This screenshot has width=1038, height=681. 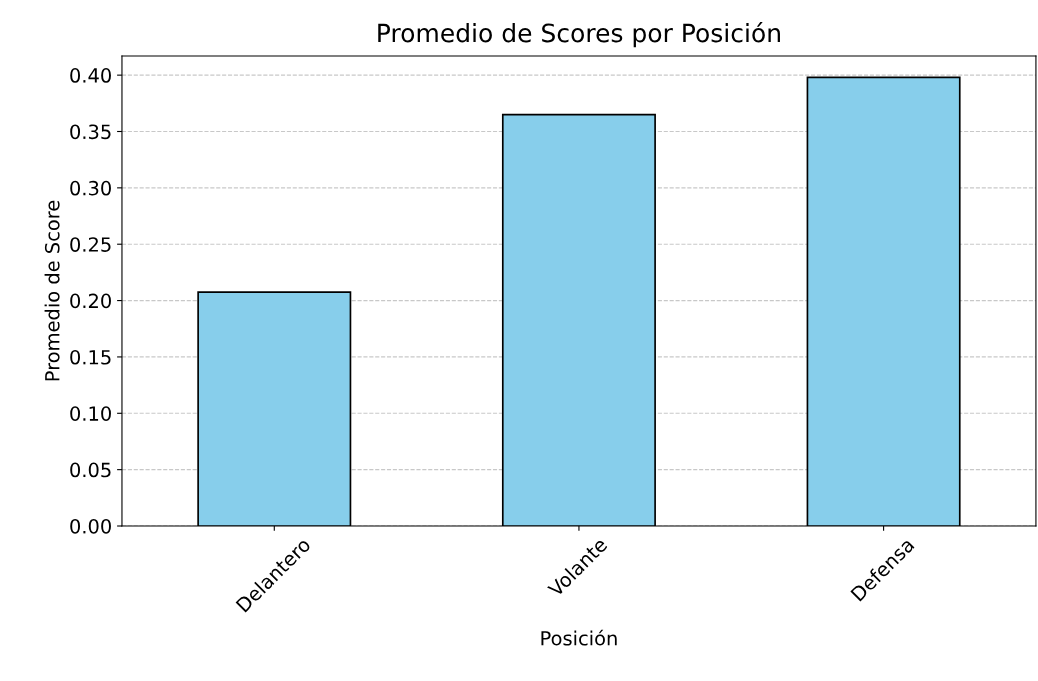 What do you see at coordinates (52, 290) in the screenshot?
I see `y-axis-title: Promedio de Score` at bounding box center [52, 290].